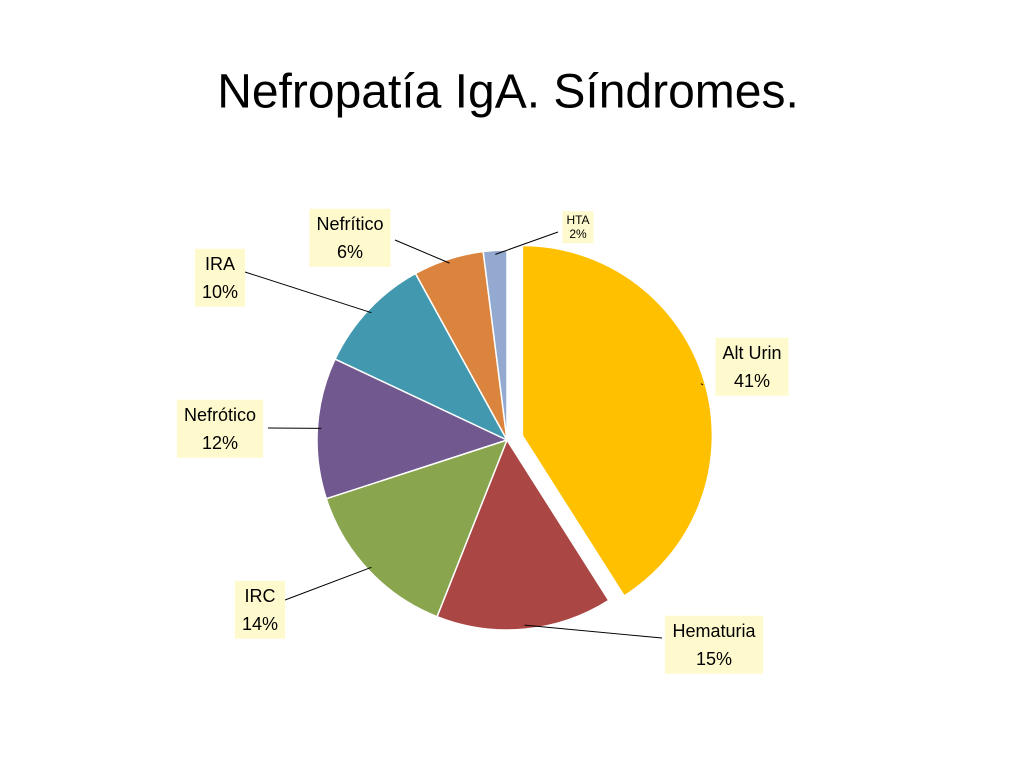 The width and height of the screenshot is (1024, 768). What do you see at coordinates (260, 596) in the screenshot?
I see `label-name: IRC` at bounding box center [260, 596].